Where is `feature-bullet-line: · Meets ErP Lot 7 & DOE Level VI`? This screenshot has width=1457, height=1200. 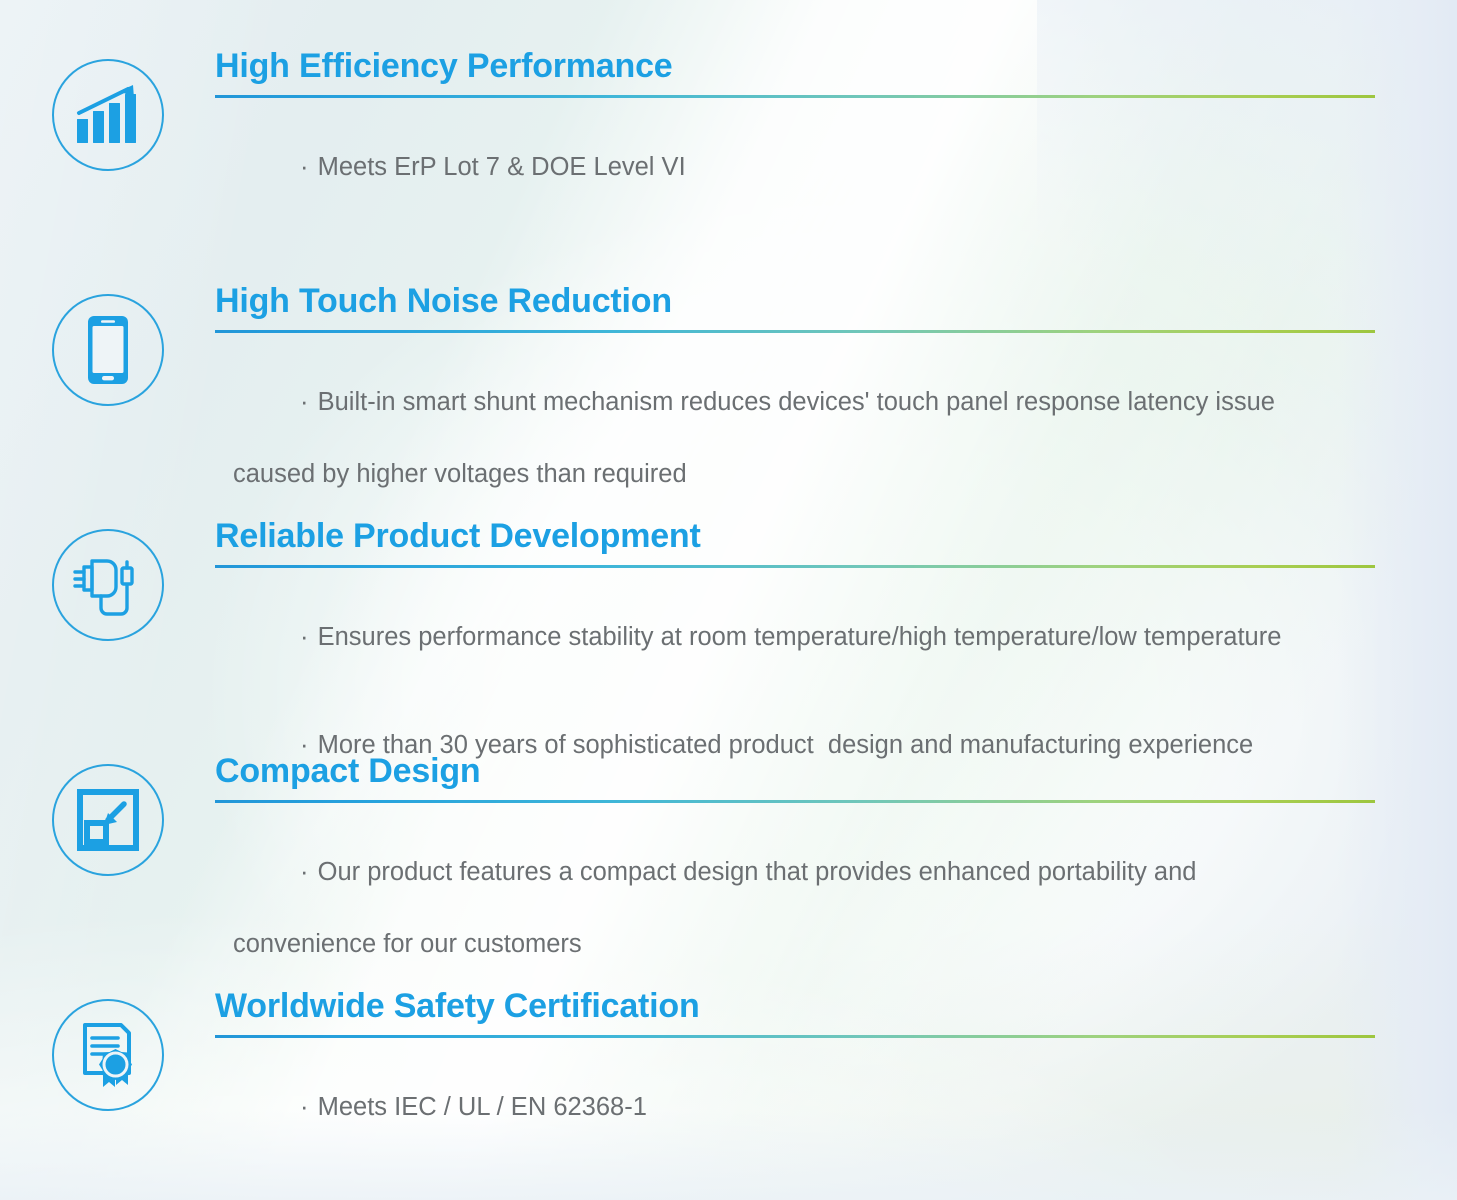
feature-bullet-line: · Meets ErP Lot 7 & DOE Level VI is located at coordinates (795, 166).